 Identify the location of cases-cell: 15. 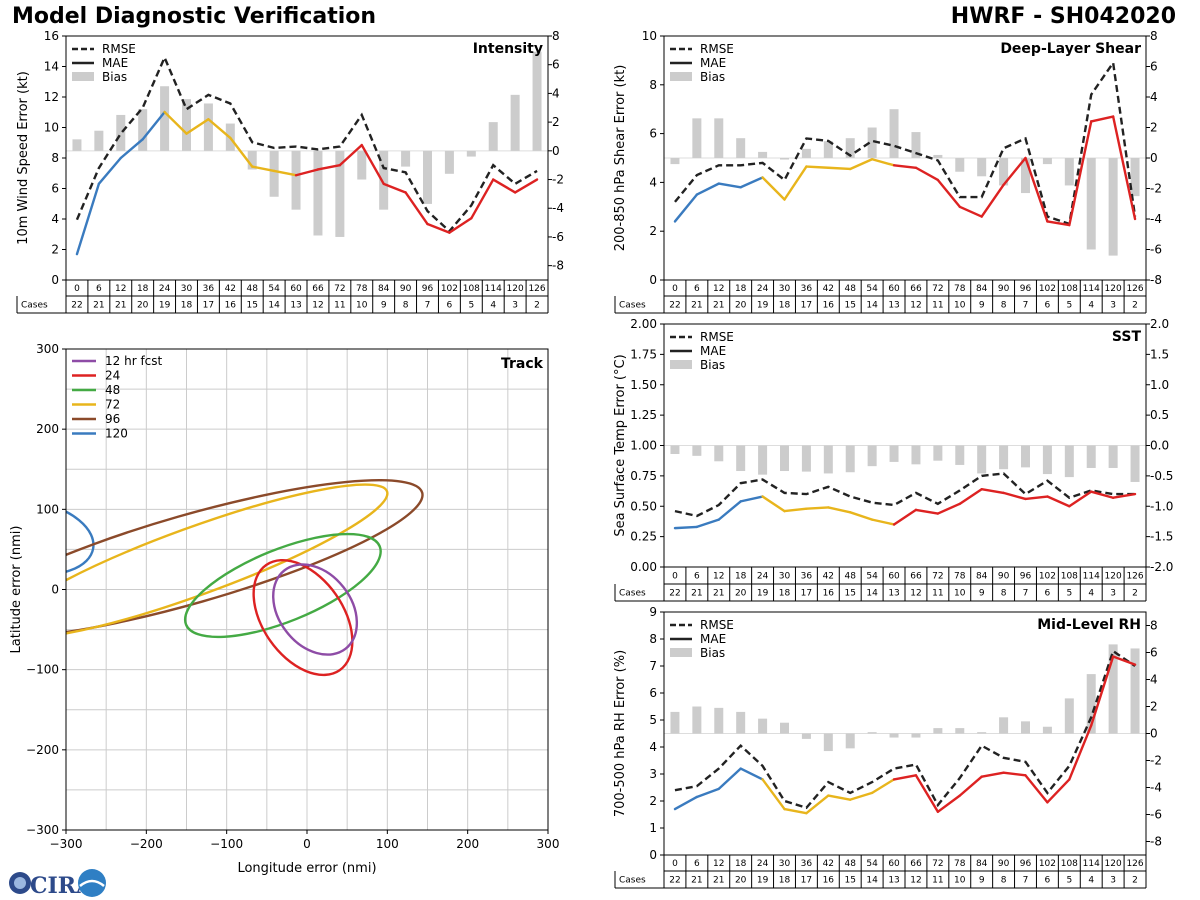
(252, 306).